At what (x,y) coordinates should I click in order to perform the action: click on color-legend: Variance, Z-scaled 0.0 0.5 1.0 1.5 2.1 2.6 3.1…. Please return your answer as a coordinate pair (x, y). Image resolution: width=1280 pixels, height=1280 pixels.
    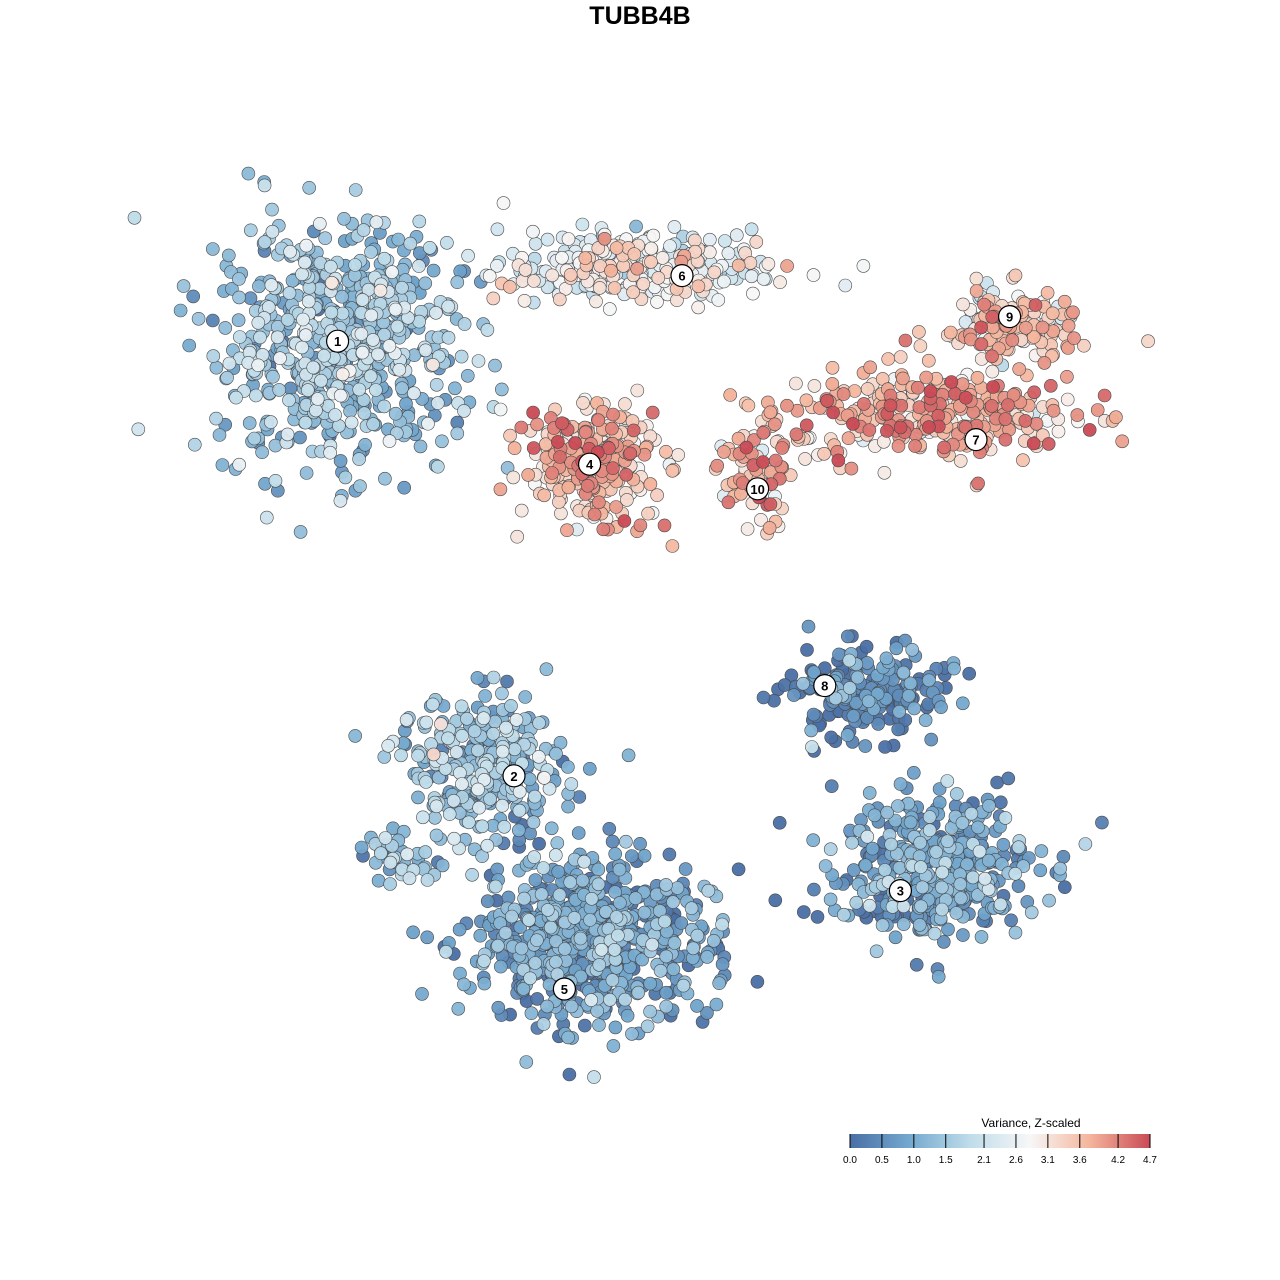
    Looking at the image, I should click on (1000, 1141).